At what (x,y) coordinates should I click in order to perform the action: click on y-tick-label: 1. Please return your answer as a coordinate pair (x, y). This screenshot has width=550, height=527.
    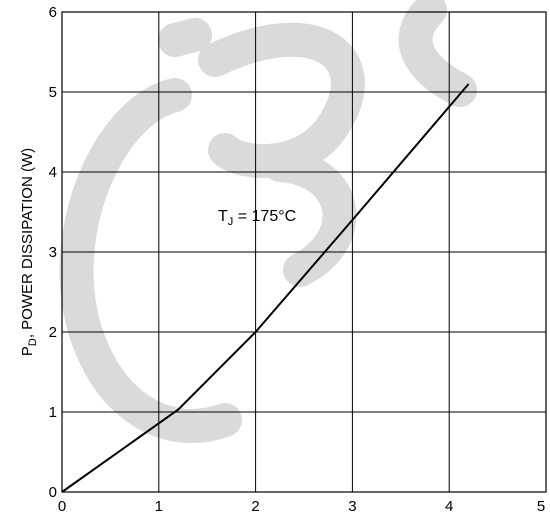
    Looking at the image, I should click on (53, 412).